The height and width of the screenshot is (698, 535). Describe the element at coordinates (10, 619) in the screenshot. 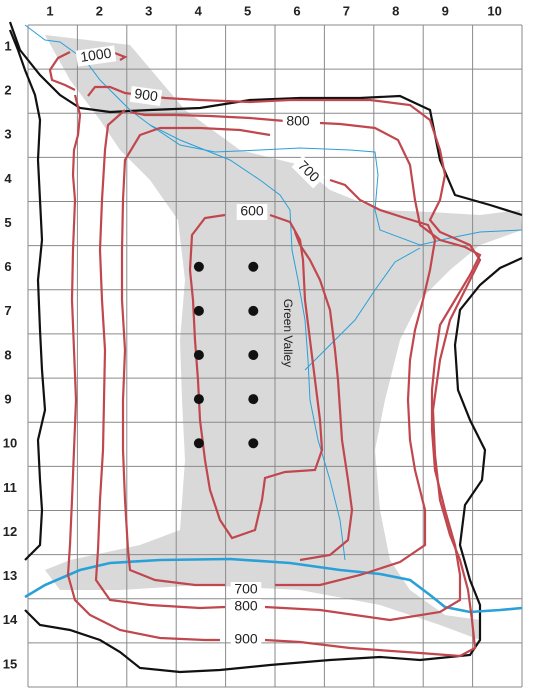

I see `row-label: 14` at that location.